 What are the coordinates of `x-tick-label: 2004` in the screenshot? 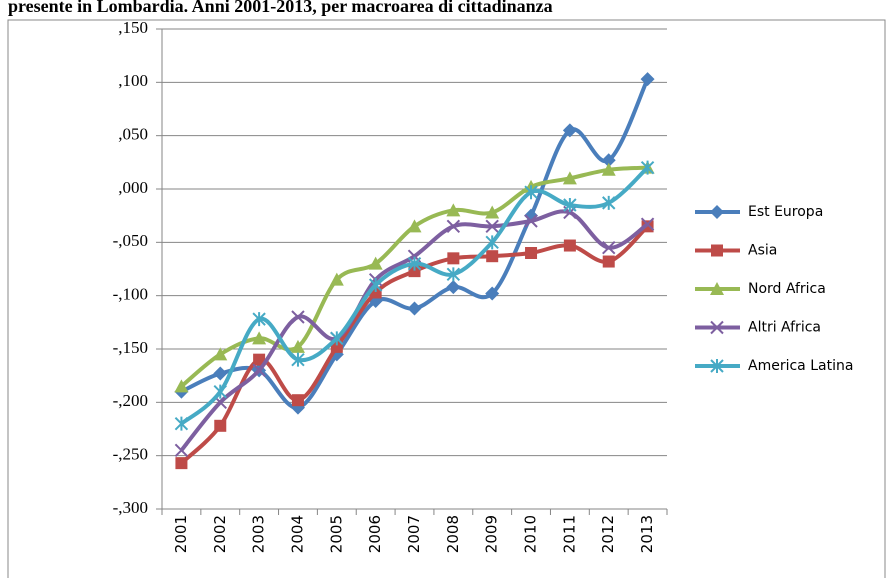 It's located at (297, 534).